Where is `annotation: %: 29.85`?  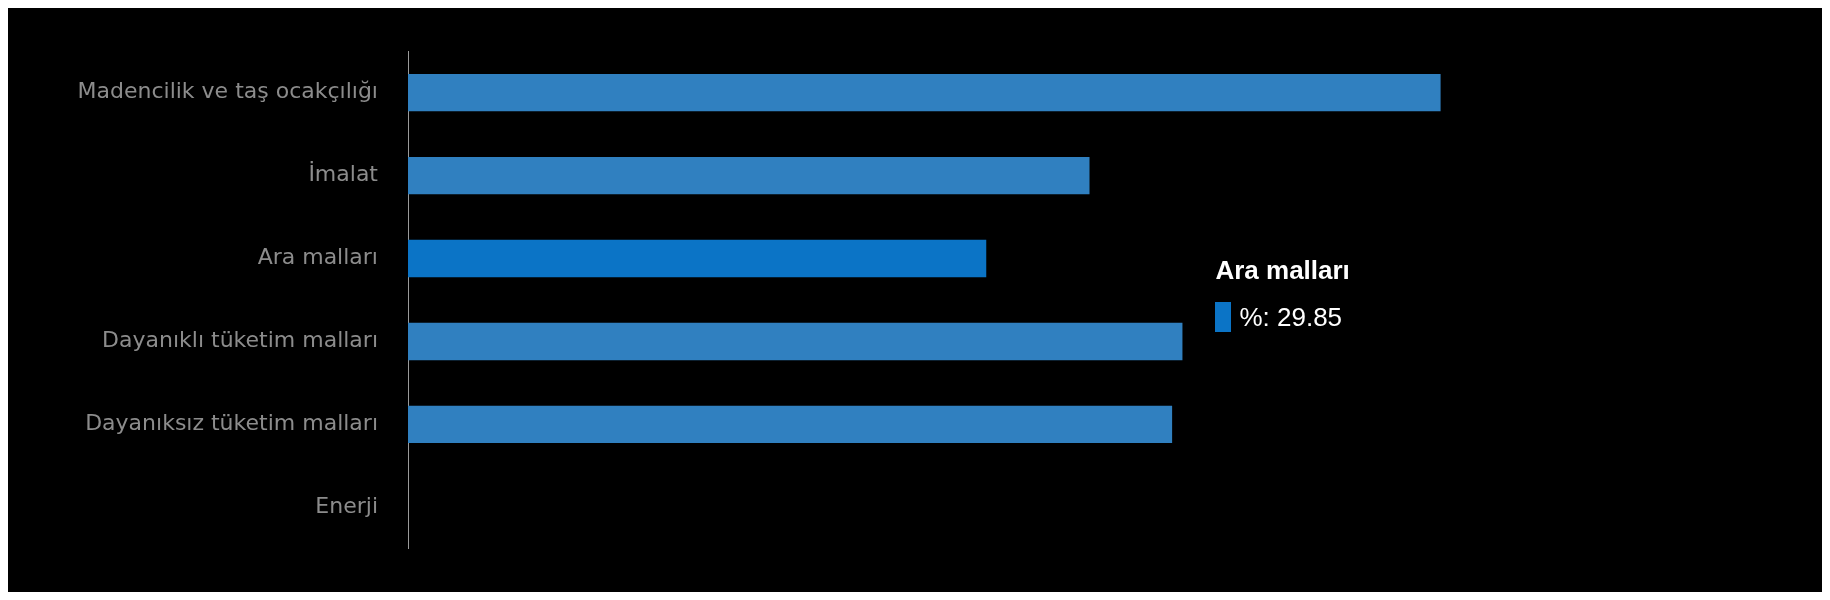 annotation: %: 29.85 is located at coordinates (1291, 317).